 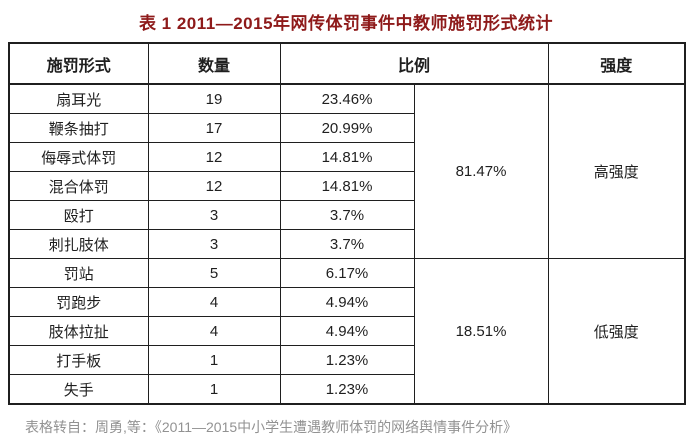 What do you see at coordinates (78, 360) in the screenshot?
I see `cell-form: 打手板` at bounding box center [78, 360].